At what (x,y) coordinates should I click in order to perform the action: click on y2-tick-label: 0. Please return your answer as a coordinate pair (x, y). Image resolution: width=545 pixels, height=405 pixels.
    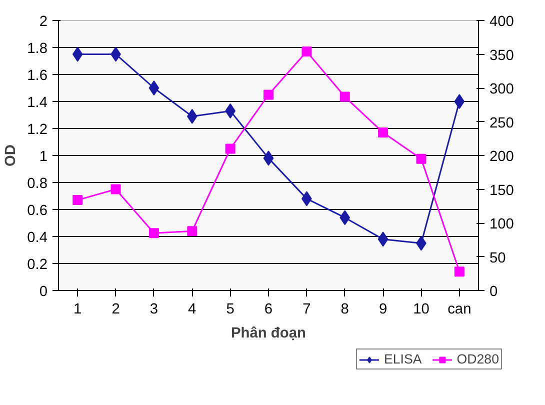
    Looking at the image, I should click on (494, 292).